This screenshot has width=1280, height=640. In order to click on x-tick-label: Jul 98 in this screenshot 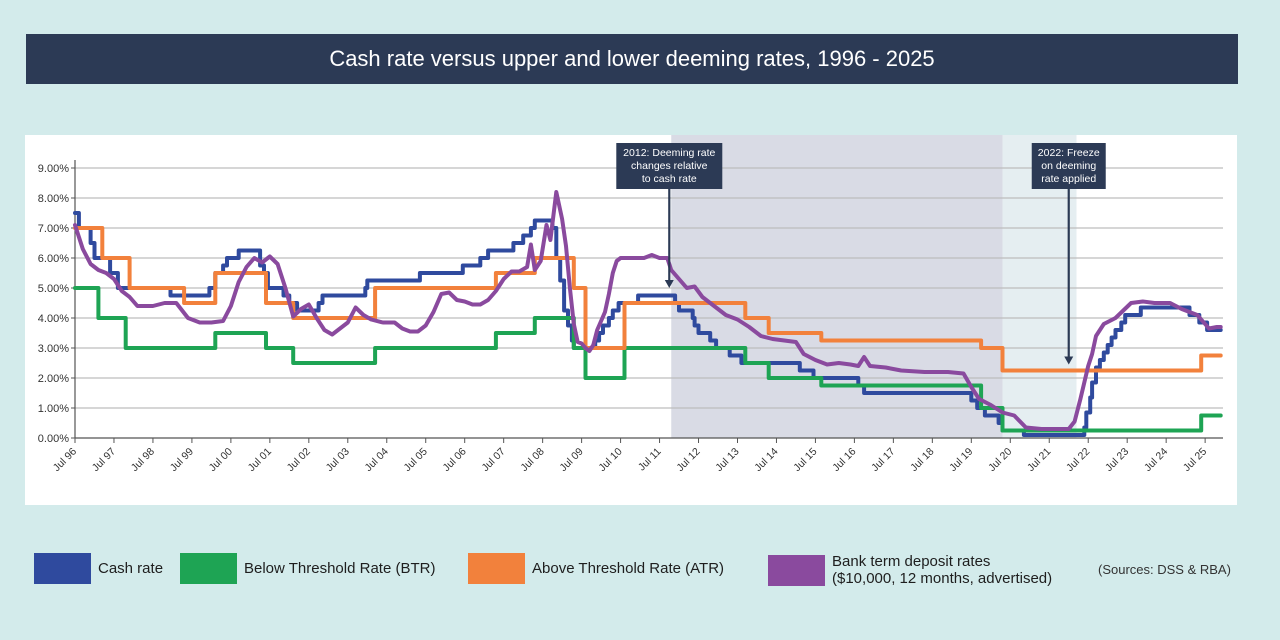, I will do `click(143, 460)`.